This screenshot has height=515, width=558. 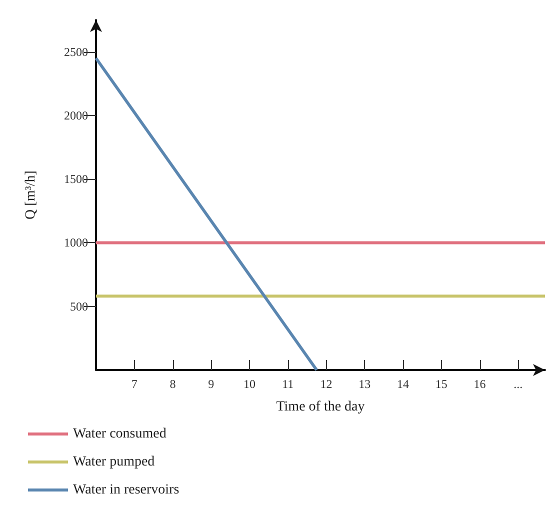 I want to click on legend-label: Water pumped, so click(x=114, y=462).